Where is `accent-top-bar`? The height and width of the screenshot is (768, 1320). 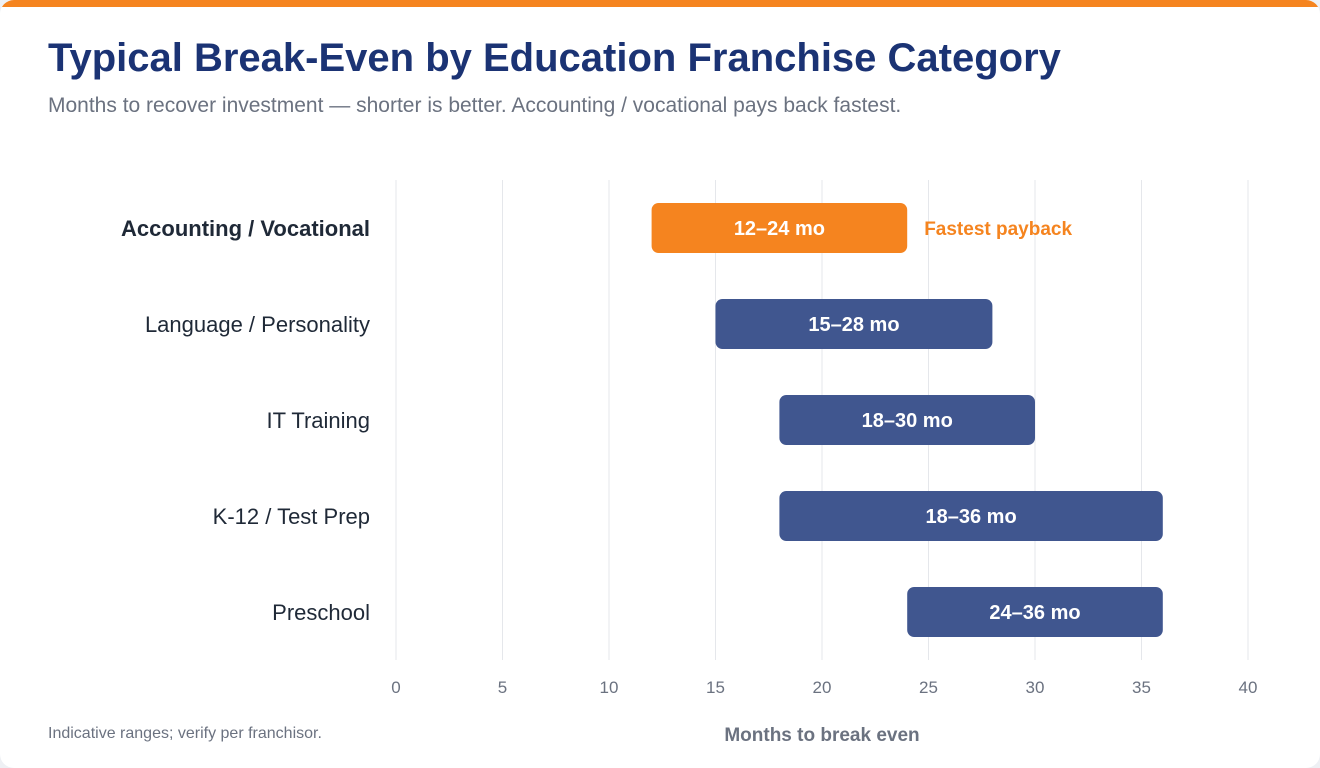
accent-top-bar is located at coordinates (660, 3).